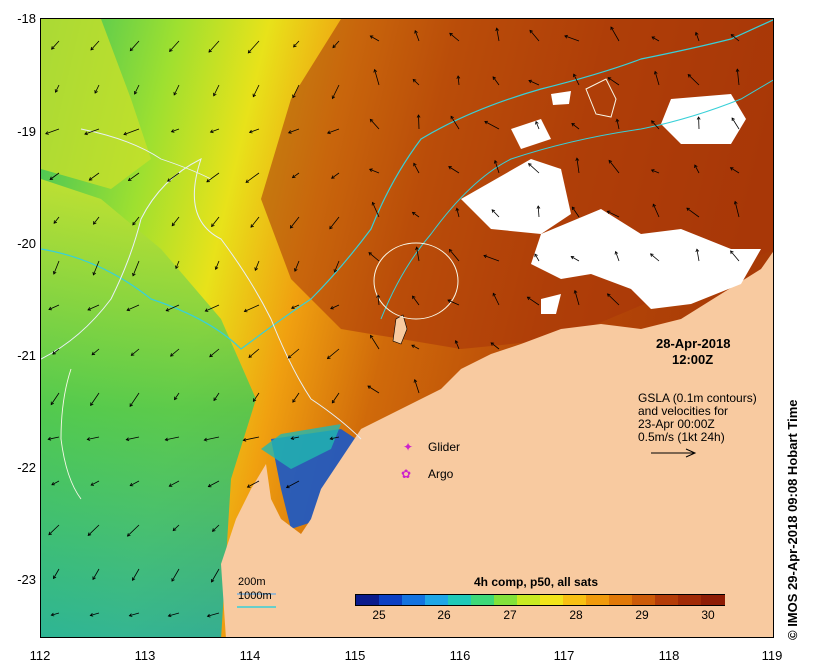 This screenshot has width=818, height=672. Describe the element at coordinates (697, 398) in the screenshot. I see `gsla-note-line: GSLA (0.1m contours)` at that location.